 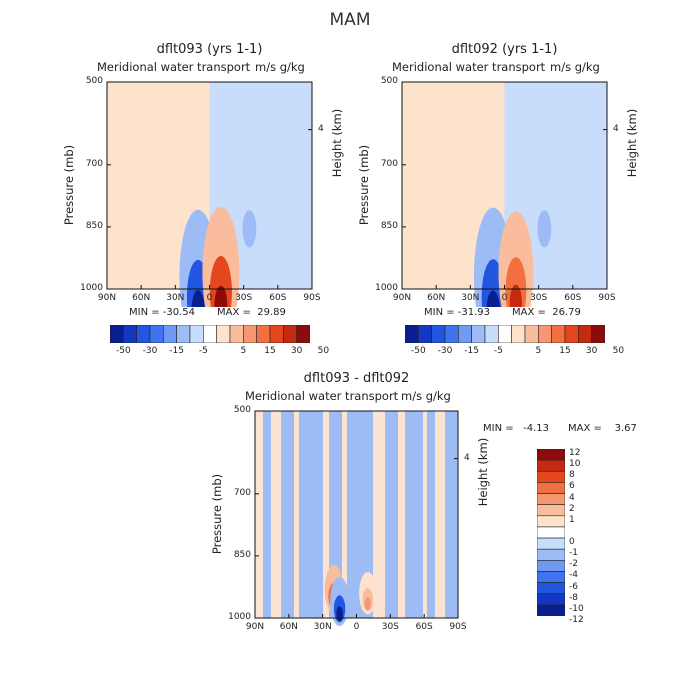 What do you see at coordinates (424, 627) in the screenshot?
I see `panel3-xtick-label-5: 60S` at bounding box center [424, 627].